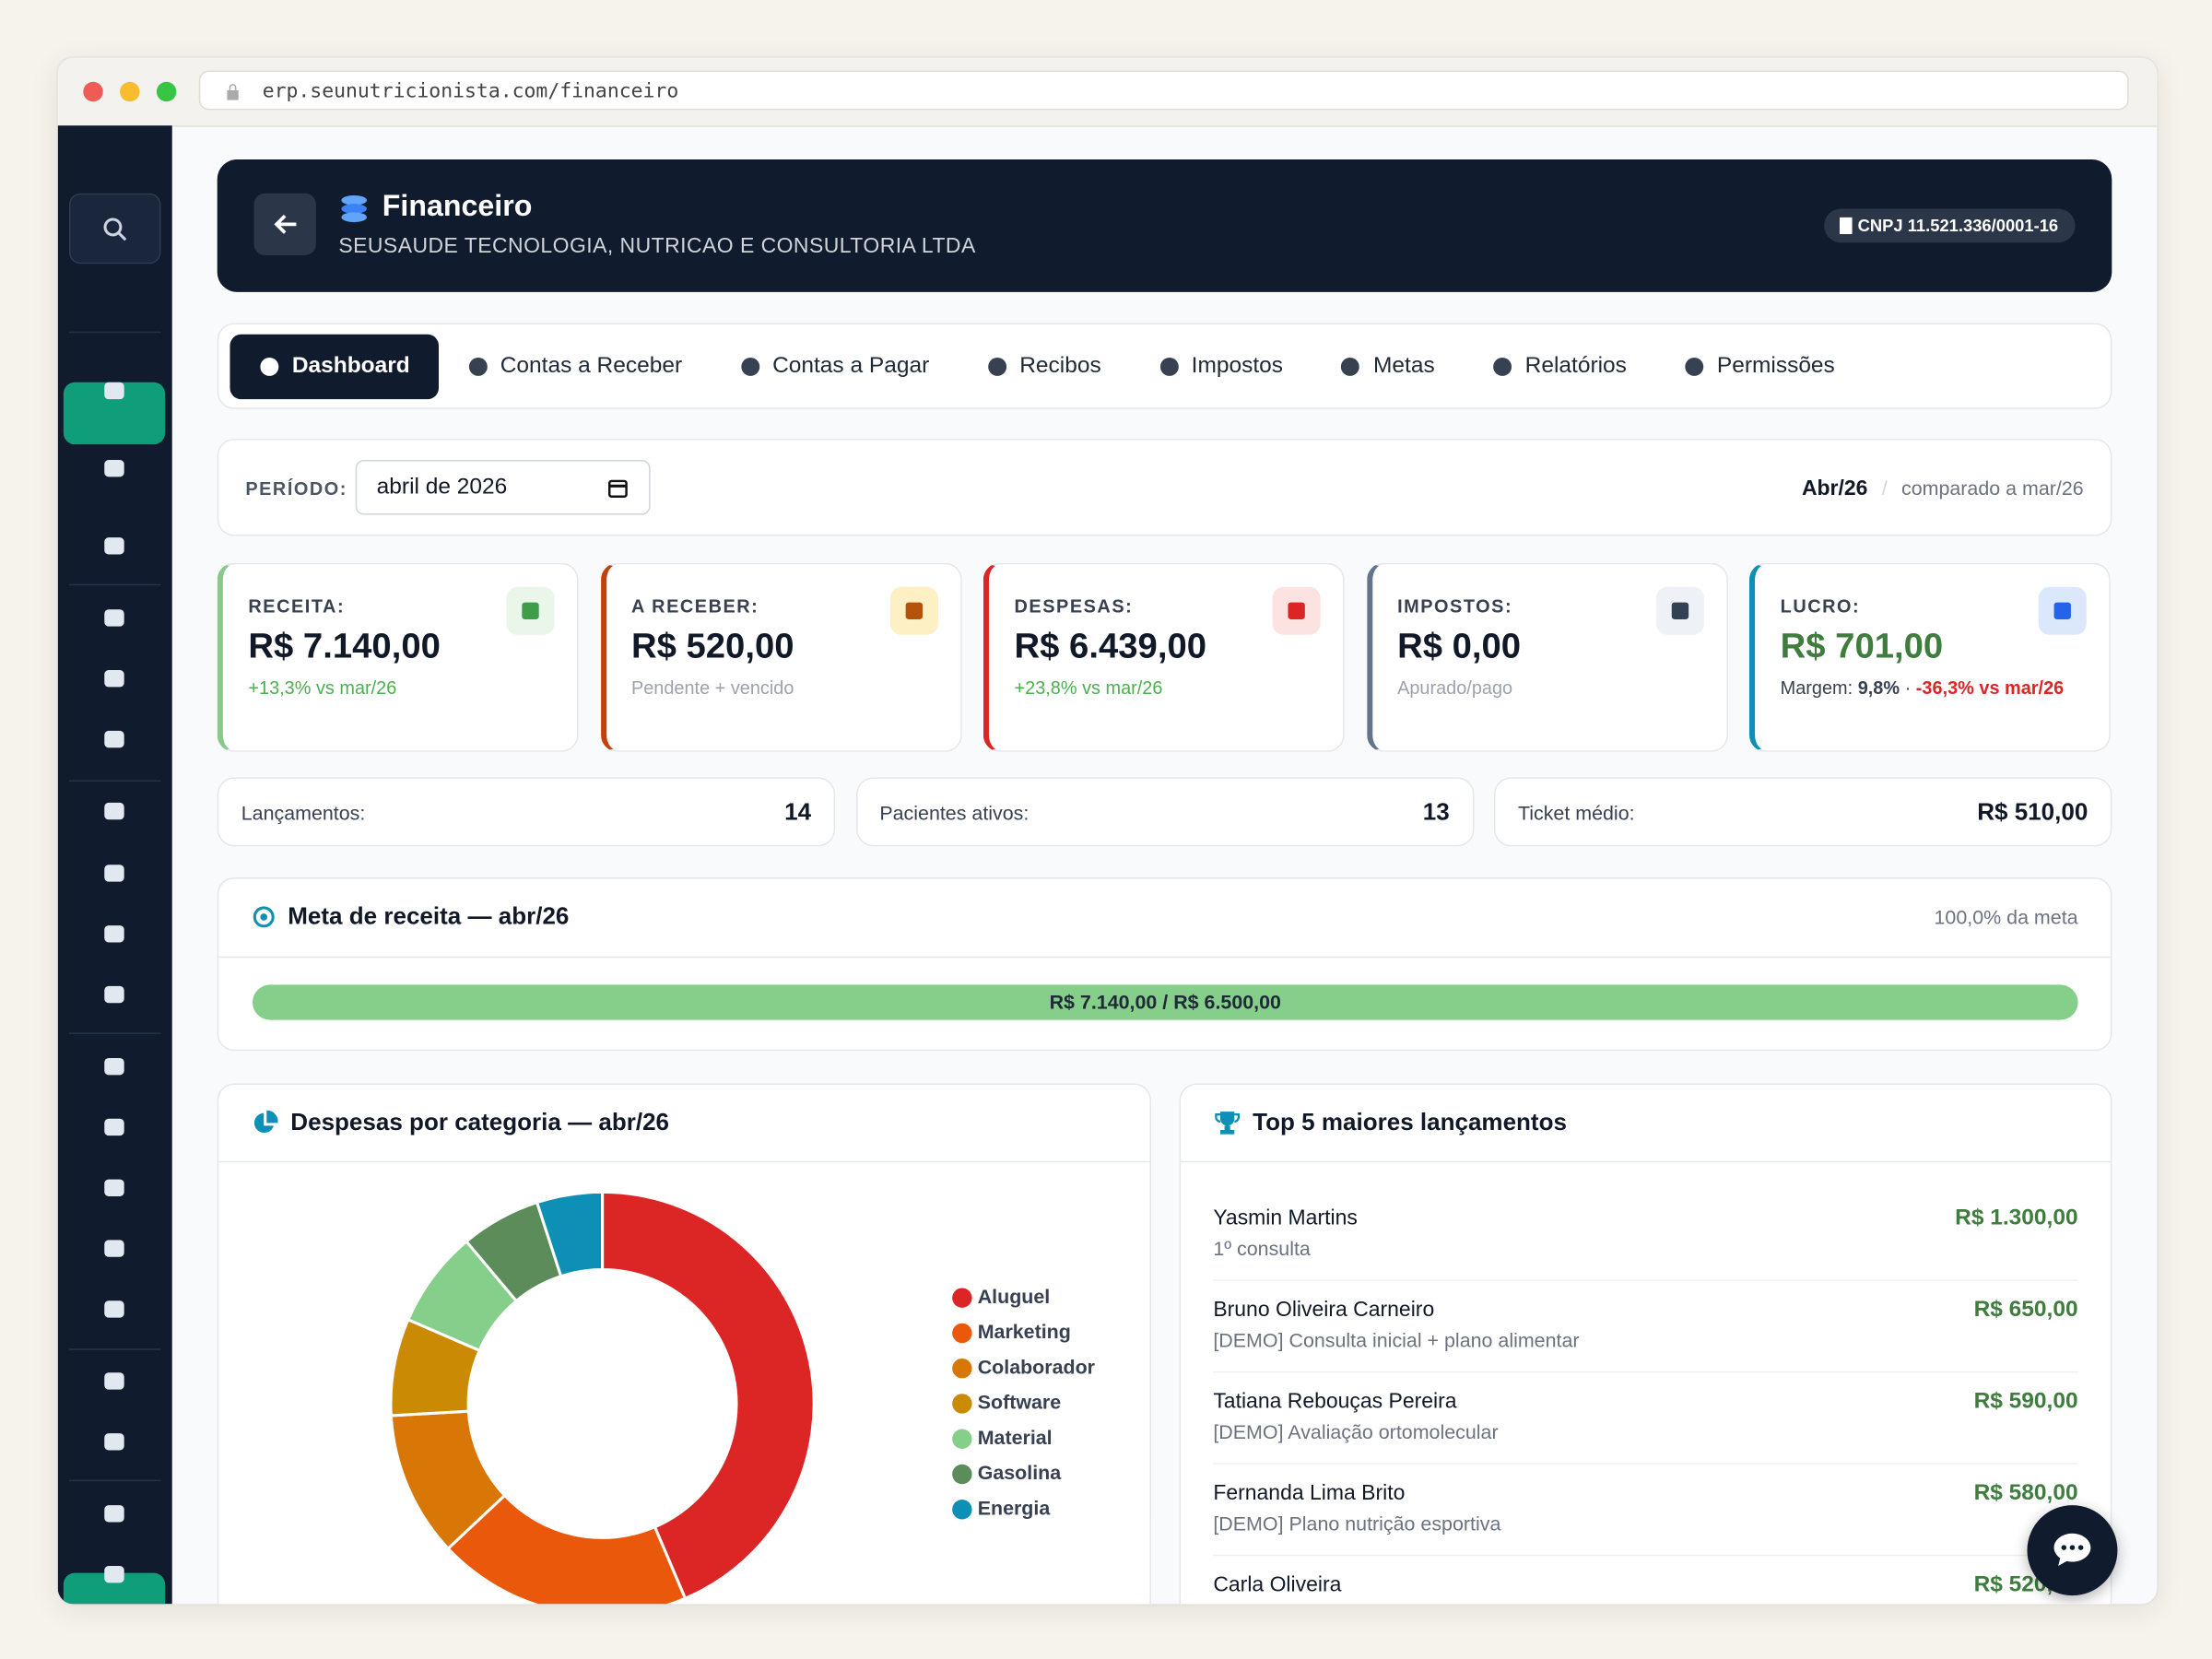 This screenshot has height=1659, width=2212. Describe the element at coordinates (264, 917) in the screenshot. I see `target-ring` at that location.